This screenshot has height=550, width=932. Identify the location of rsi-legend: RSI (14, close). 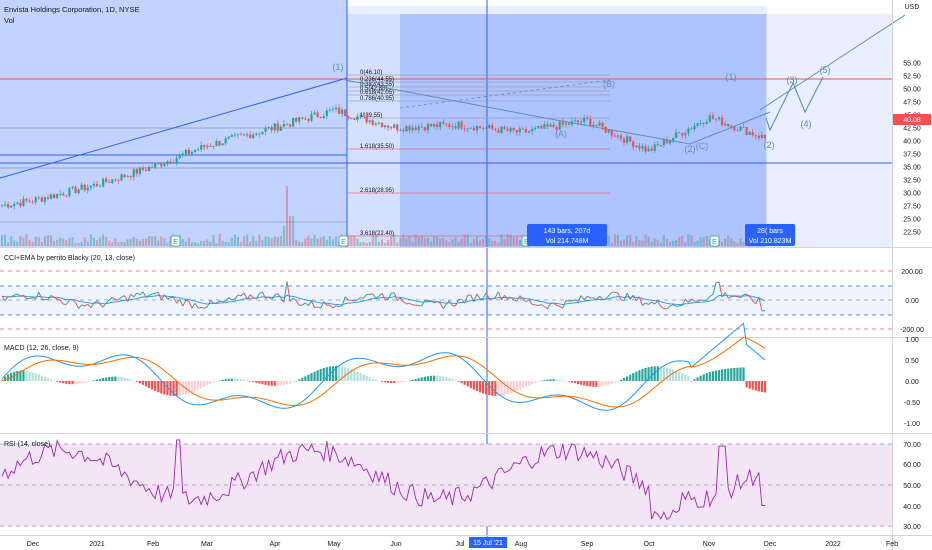
(27, 444).